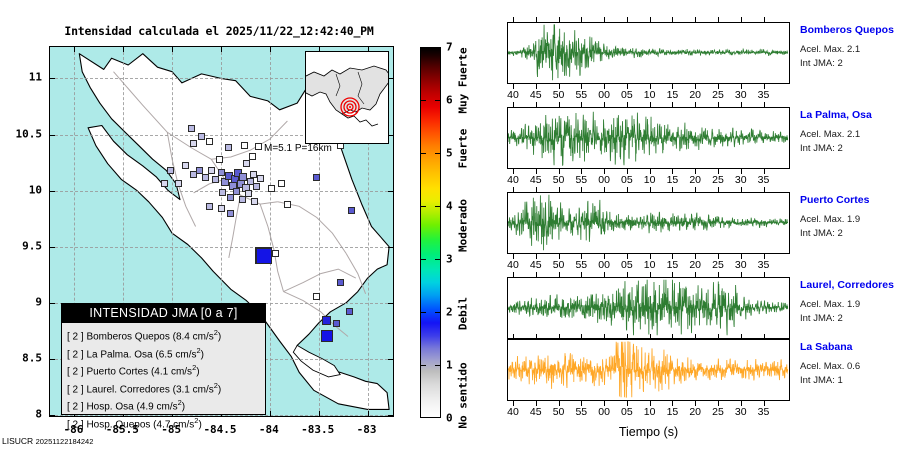 This screenshot has height=460, width=910. Describe the element at coordinates (740, 180) in the screenshot. I see `waveform-xtick-label: 30` at that location.